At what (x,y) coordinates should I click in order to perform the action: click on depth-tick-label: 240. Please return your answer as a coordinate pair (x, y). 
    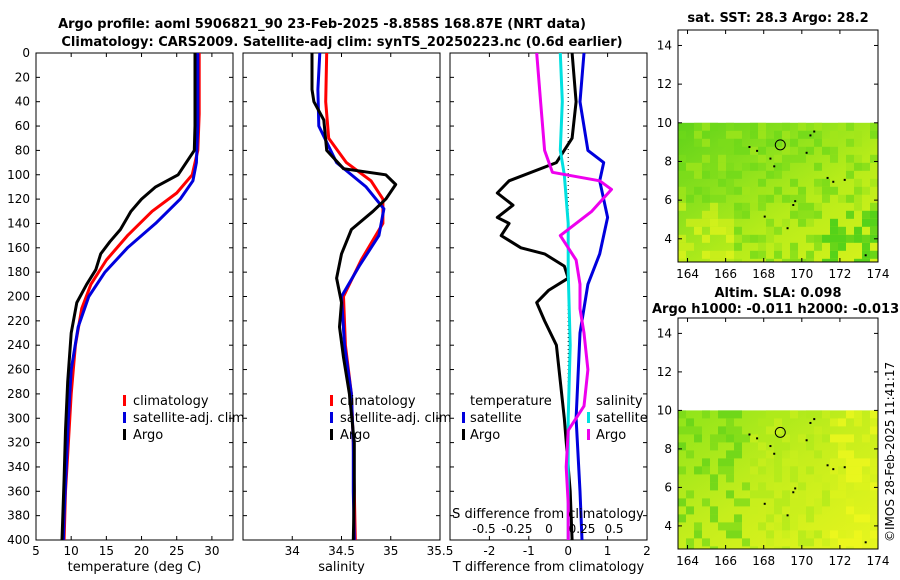
    Looking at the image, I should click on (18, 345).